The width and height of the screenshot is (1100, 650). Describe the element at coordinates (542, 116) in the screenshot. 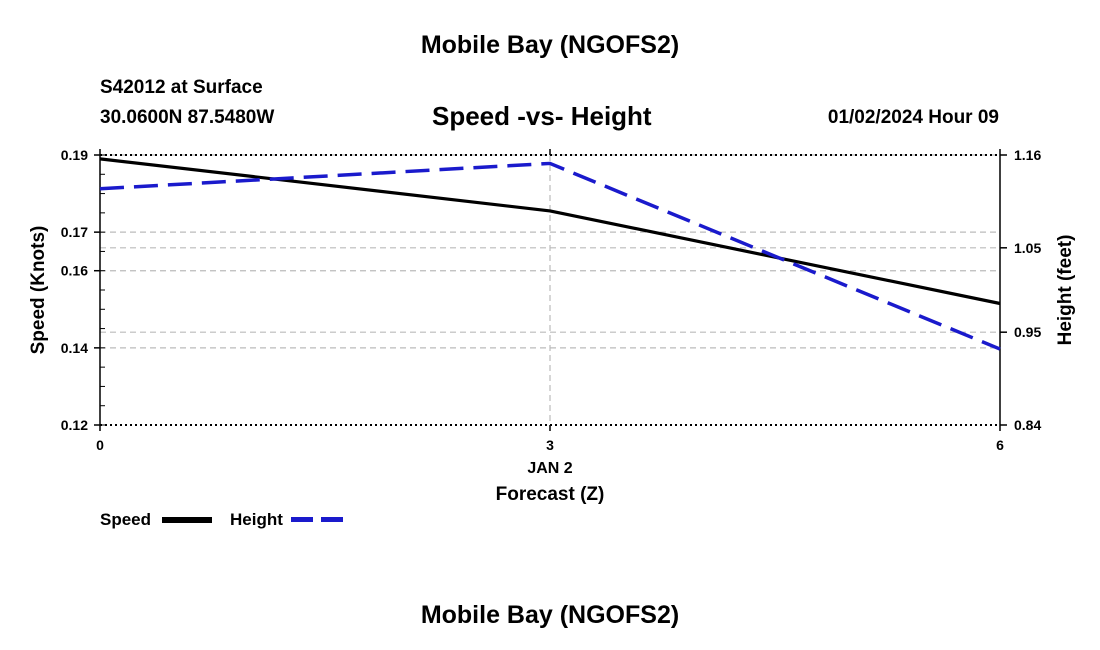

I see `chart-title: Speed -vs- Height` at that location.